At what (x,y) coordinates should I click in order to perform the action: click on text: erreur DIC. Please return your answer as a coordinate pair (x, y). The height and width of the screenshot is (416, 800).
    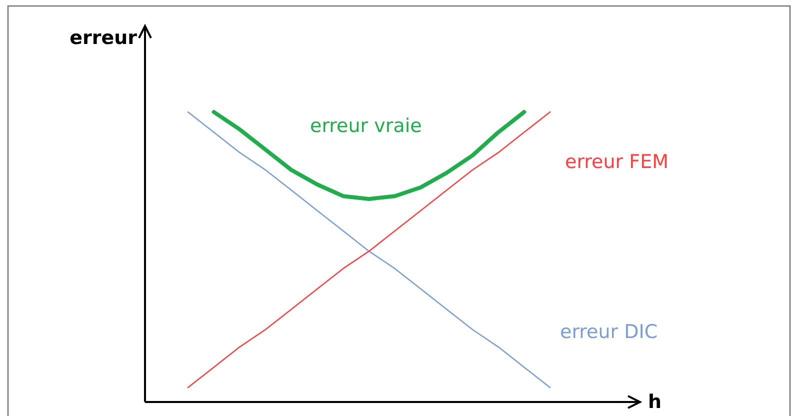
    Looking at the image, I should click on (609, 332).